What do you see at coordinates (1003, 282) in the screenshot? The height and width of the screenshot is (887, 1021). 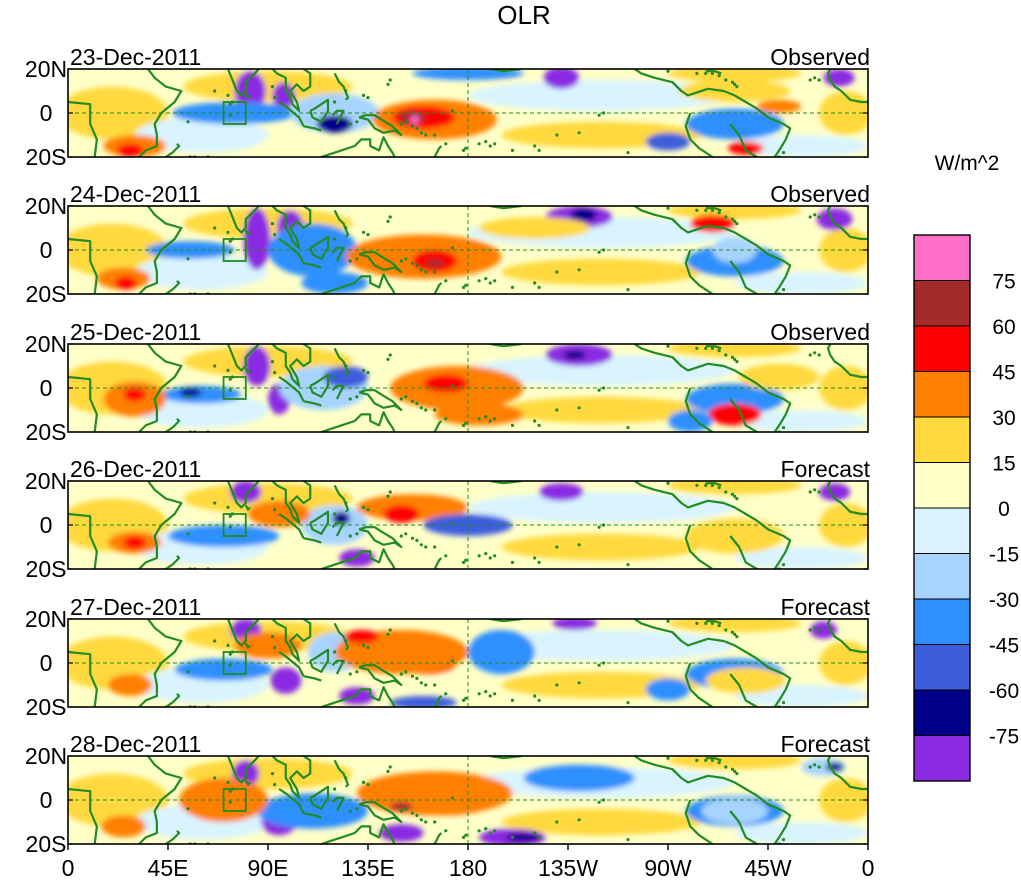 I see `colorbar-label: 75` at bounding box center [1003, 282].